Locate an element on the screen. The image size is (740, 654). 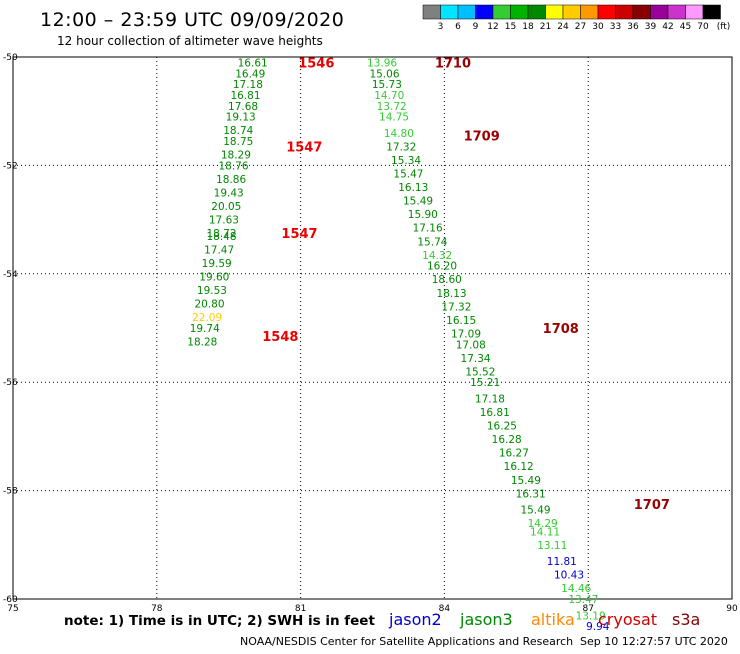
wave-height-value: 17.47 is located at coordinates (219, 250).